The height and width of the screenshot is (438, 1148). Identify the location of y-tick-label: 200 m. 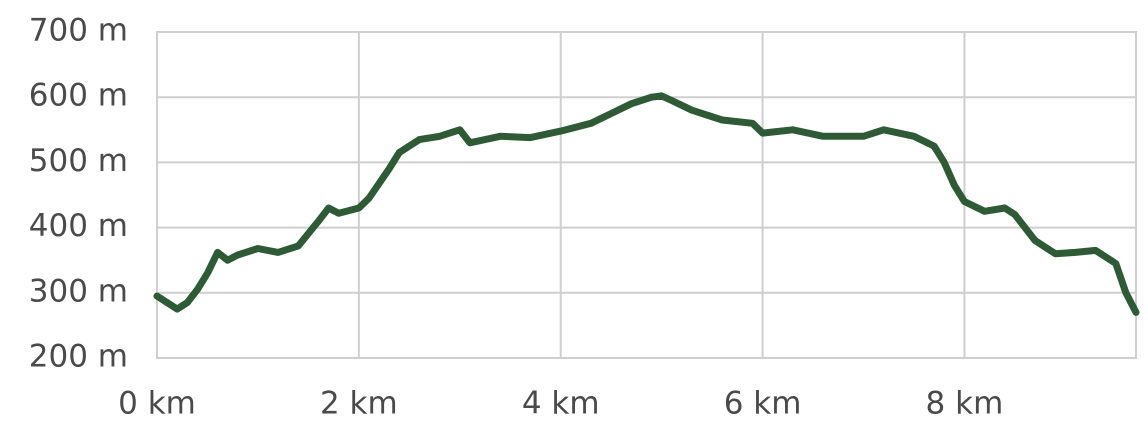
(78, 357).